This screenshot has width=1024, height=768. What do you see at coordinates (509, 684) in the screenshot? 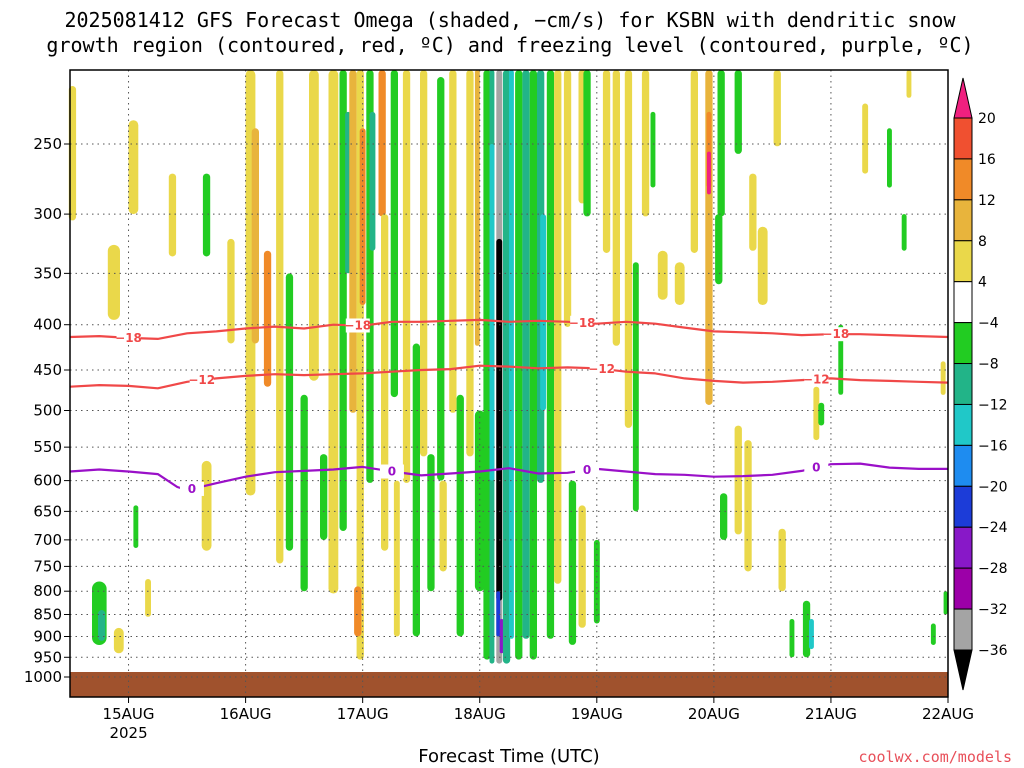
I see `ground-layer` at bounding box center [509, 684].